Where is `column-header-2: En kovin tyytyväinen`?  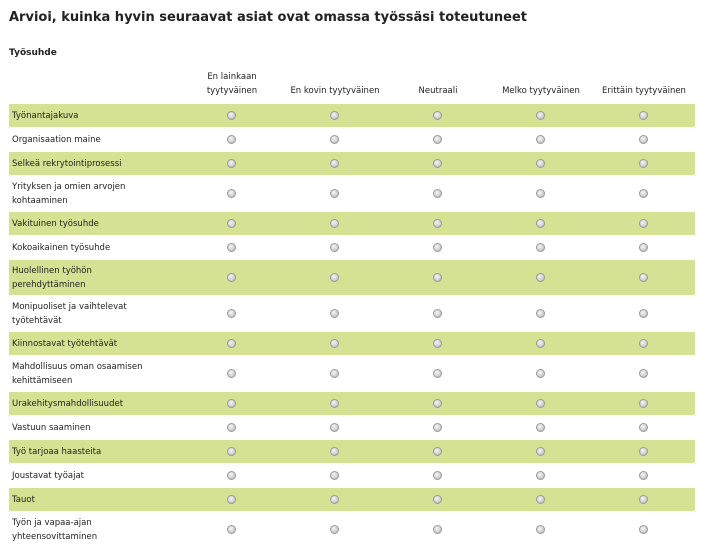 column-header-2: En kovin tyytyväinen is located at coordinates (335, 83).